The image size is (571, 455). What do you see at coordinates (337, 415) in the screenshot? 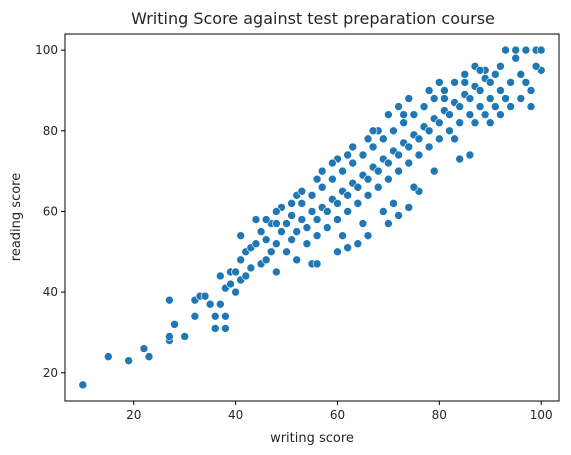
I see `x-tick-label: 60` at bounding box center [337, 415].